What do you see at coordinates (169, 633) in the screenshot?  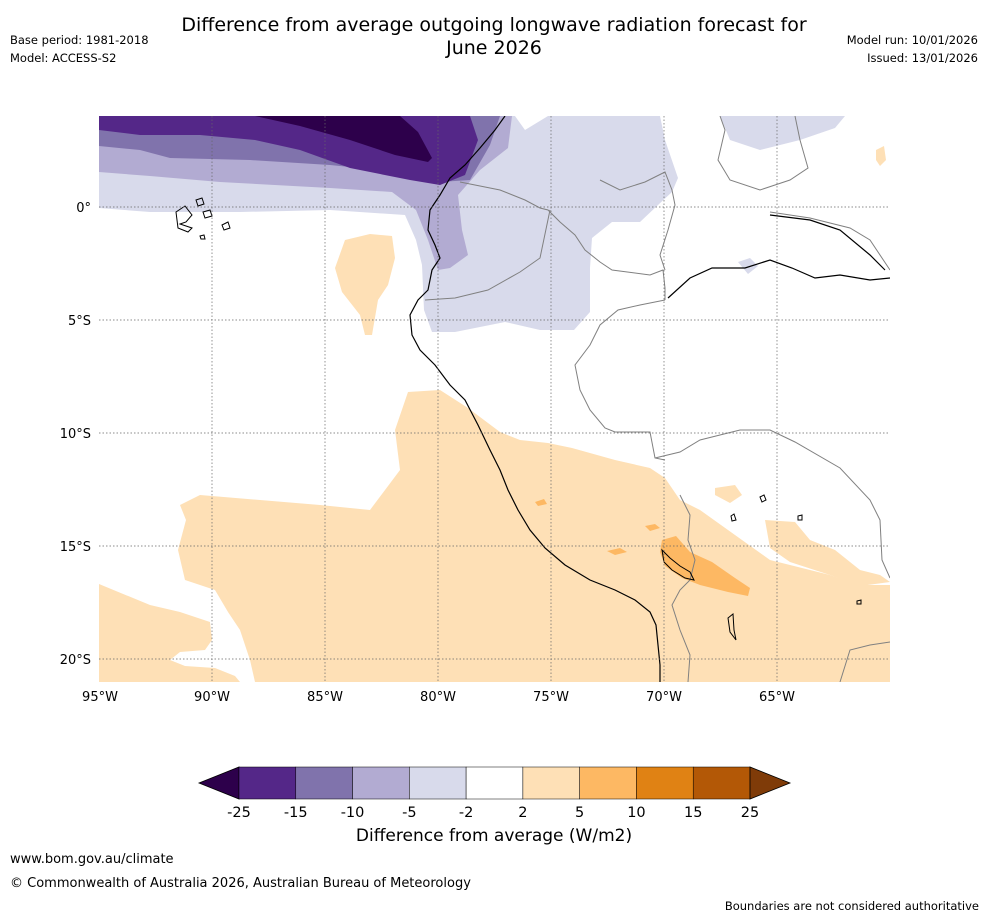 I see `anomaly-region-light-orange-west` at bounding box center [169, 633].